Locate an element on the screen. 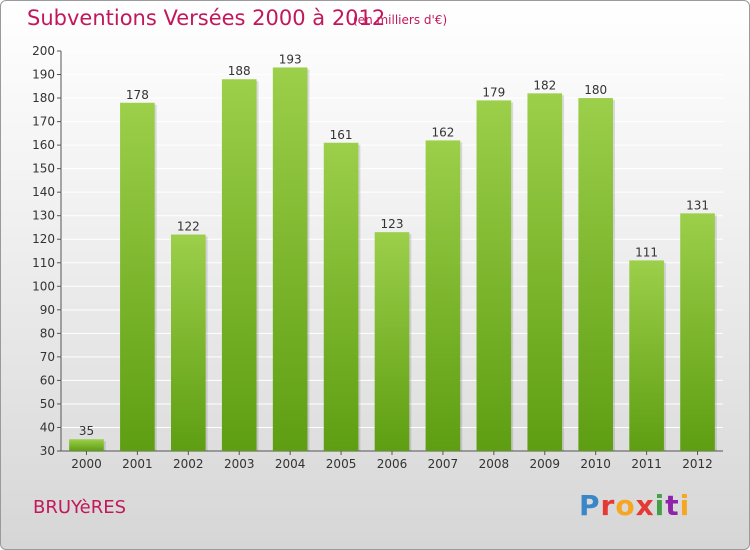  x-tick-label-2011: 2011 is located at coordinates (646, 464).